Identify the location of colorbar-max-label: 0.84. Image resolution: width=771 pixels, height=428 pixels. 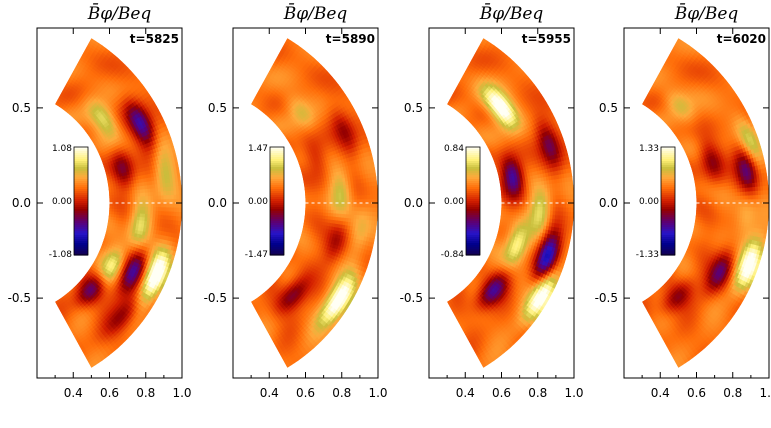
(454, 149).